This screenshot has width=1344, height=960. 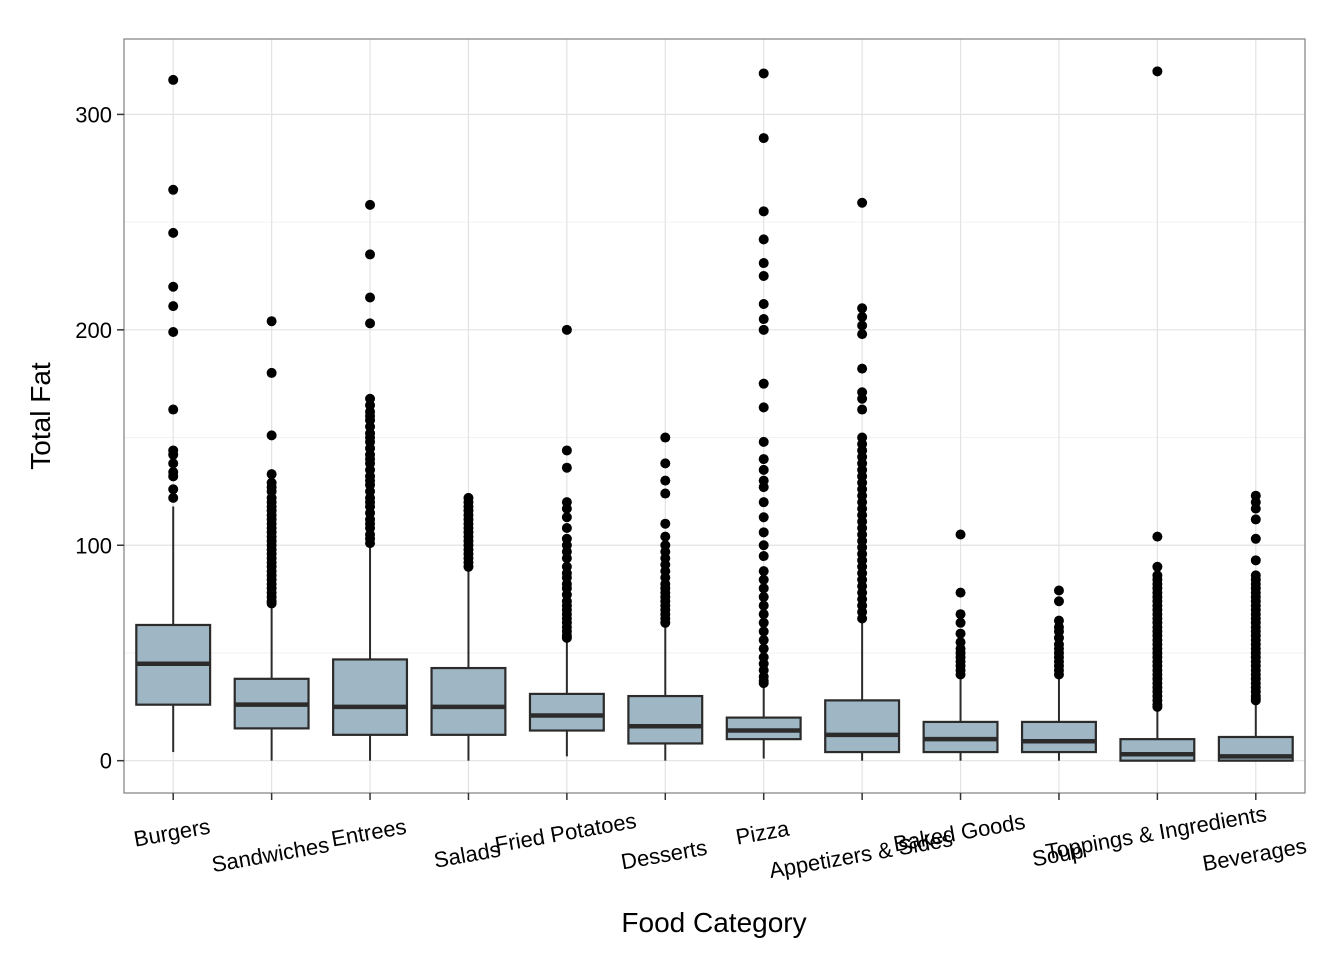 I want to click on y-tick-label: 0, so click(x=106, y=761).